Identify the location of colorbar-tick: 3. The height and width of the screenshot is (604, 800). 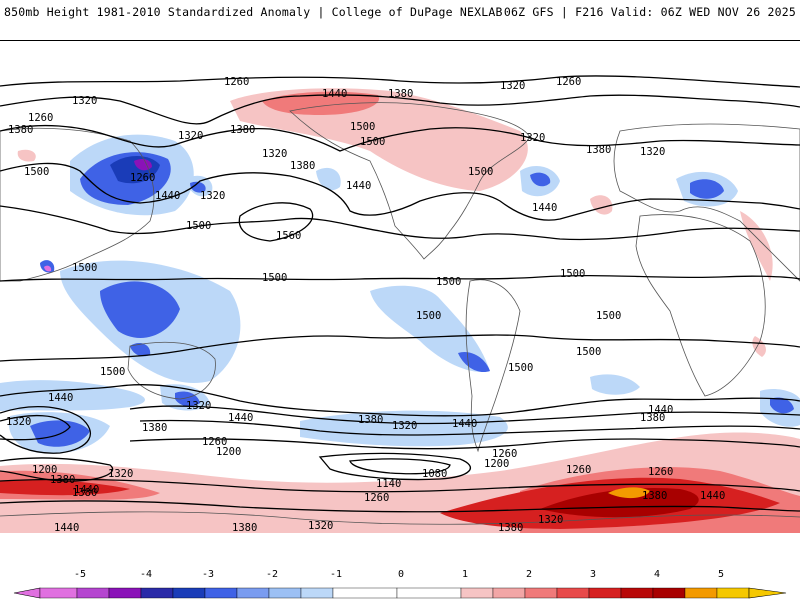
(593, 574).